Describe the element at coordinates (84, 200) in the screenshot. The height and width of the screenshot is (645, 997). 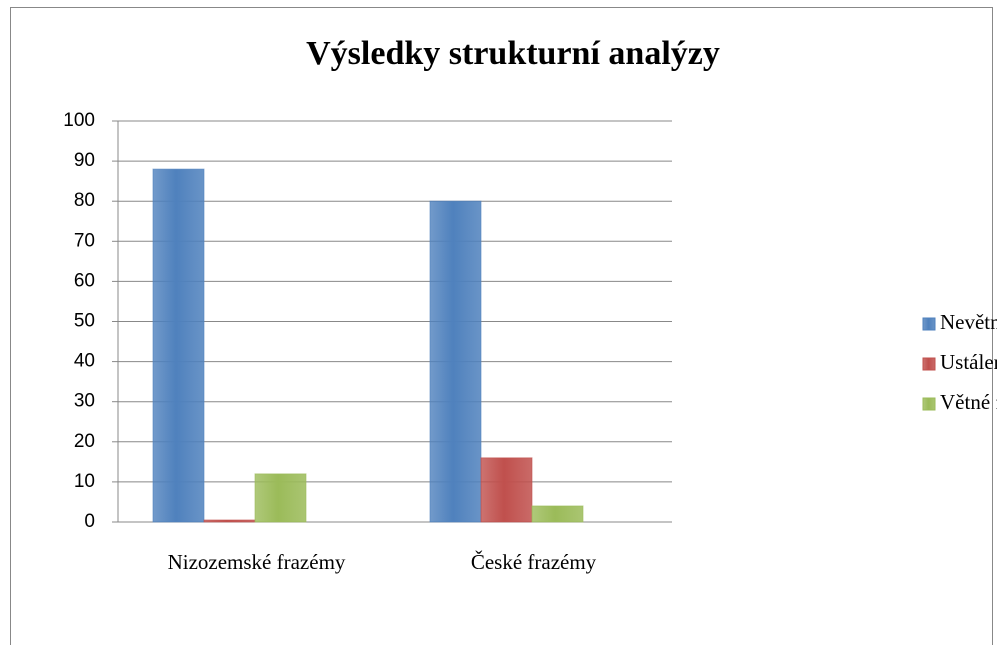
I see `y-tick-label: 80` at that location.